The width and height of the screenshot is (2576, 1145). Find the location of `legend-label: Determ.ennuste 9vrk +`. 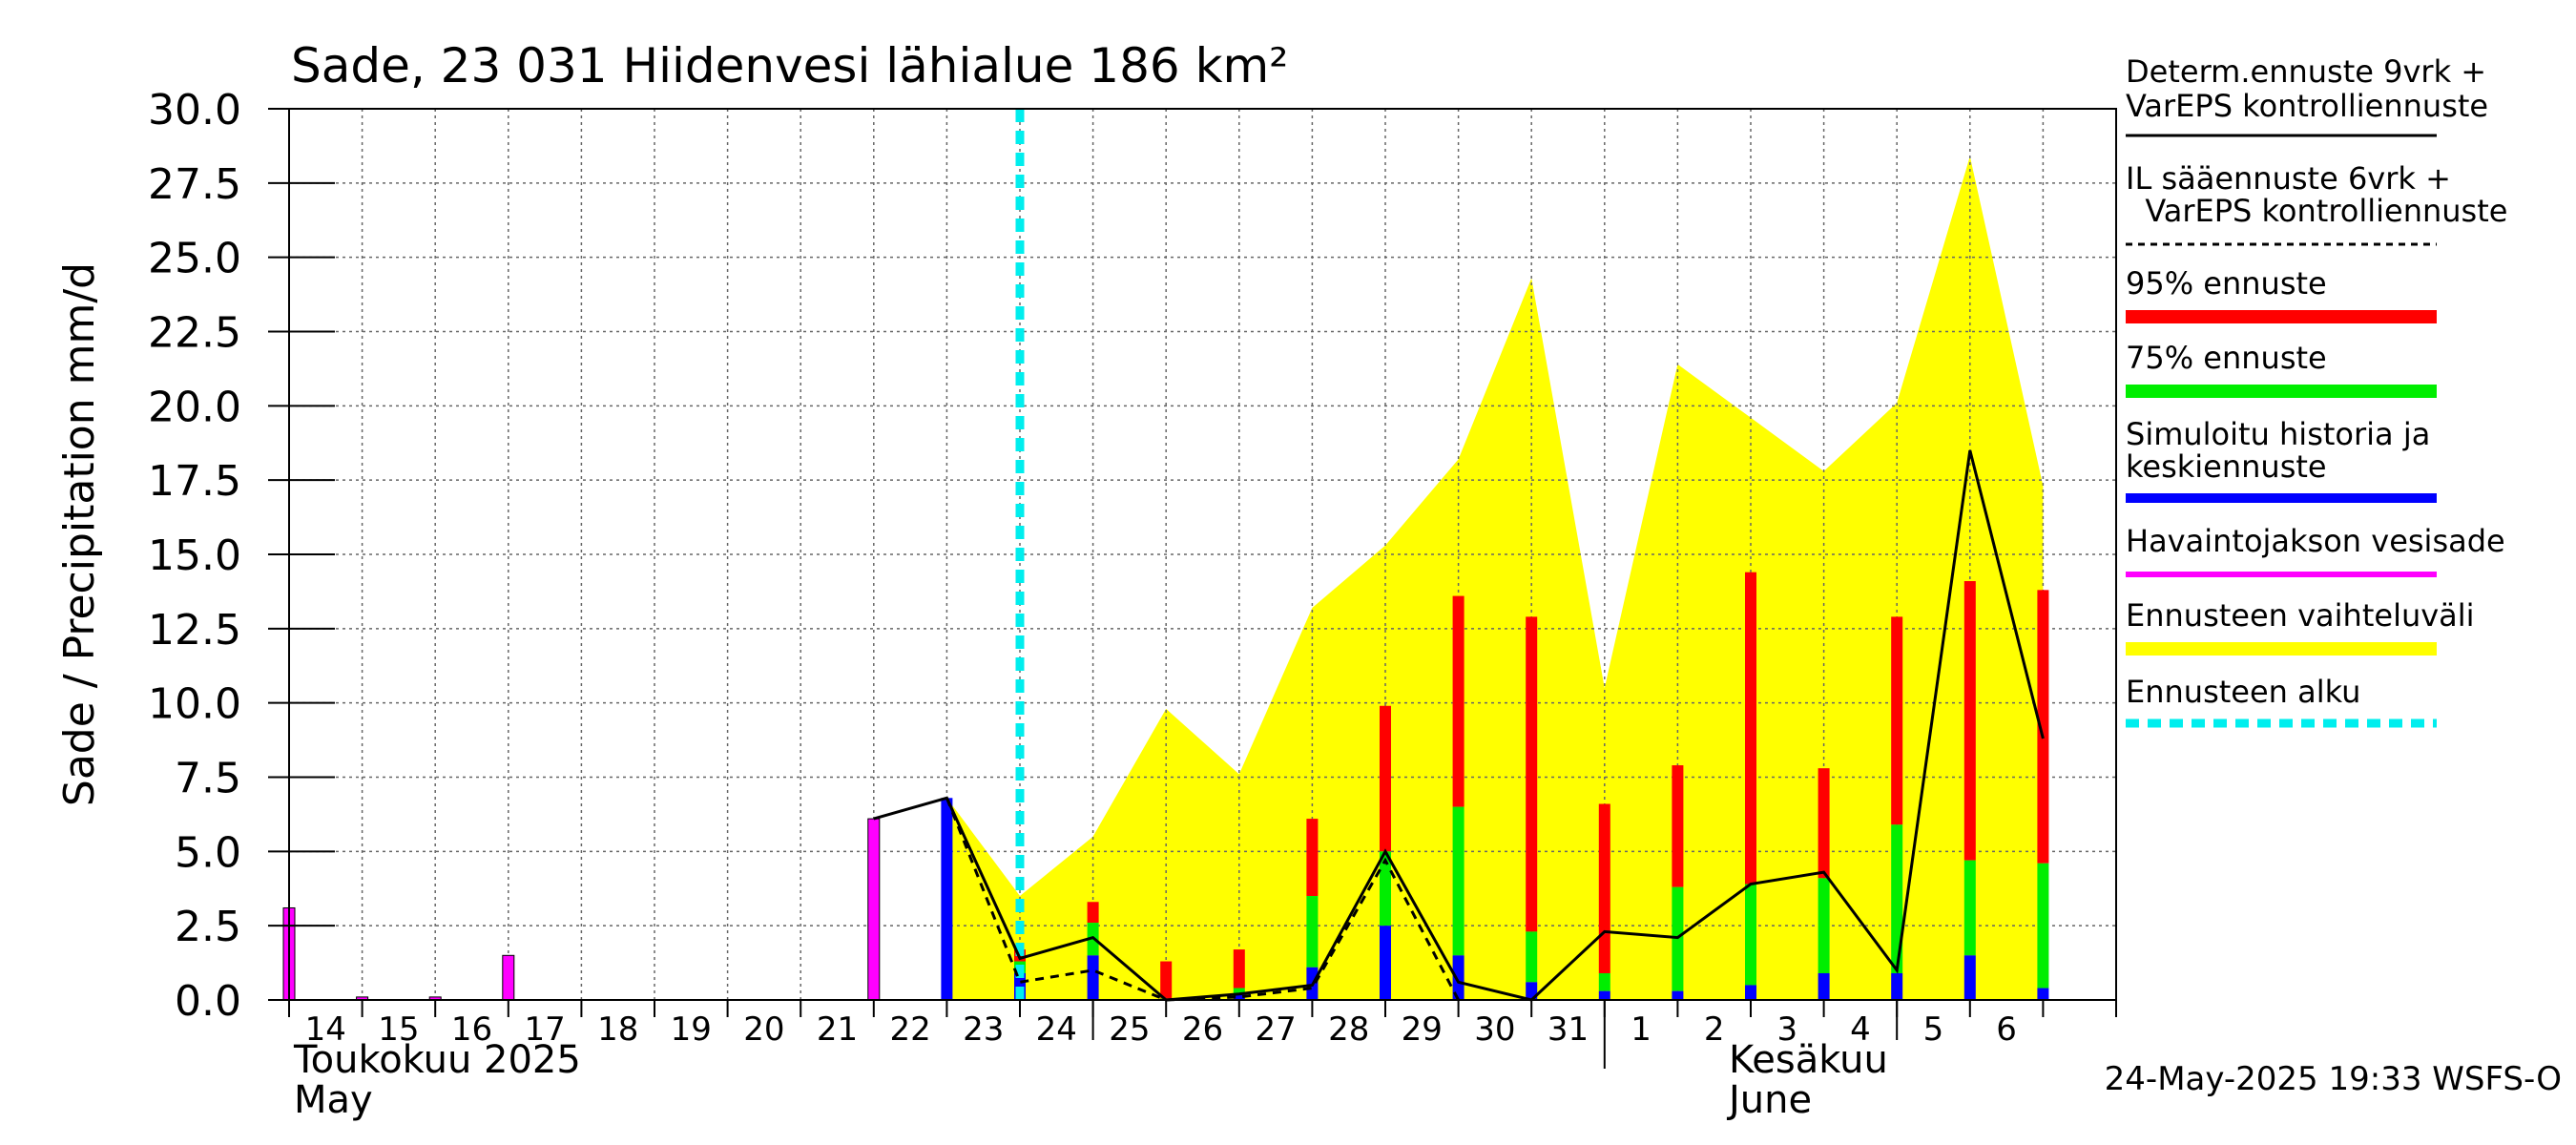

legend-label: Determ.ennuste 9vrk + is located at coordinates (2306, 71).